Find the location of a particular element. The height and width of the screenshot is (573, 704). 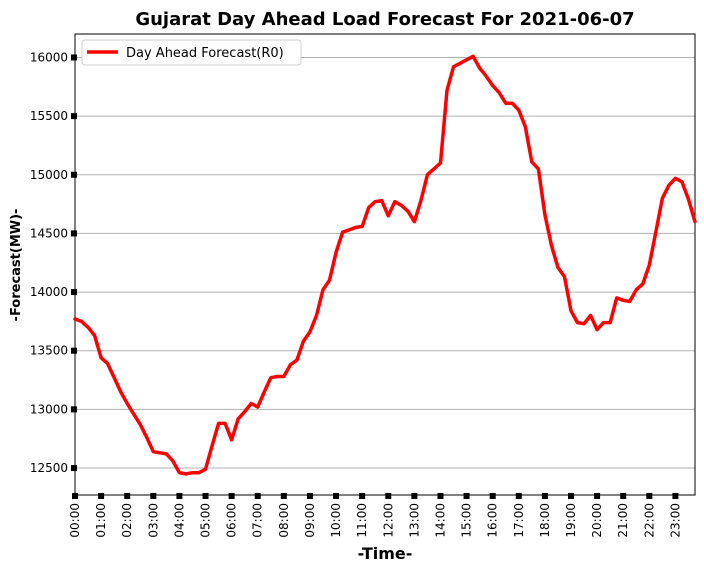

x-tick-label: 02:00 is located at coordinates (127, 520).